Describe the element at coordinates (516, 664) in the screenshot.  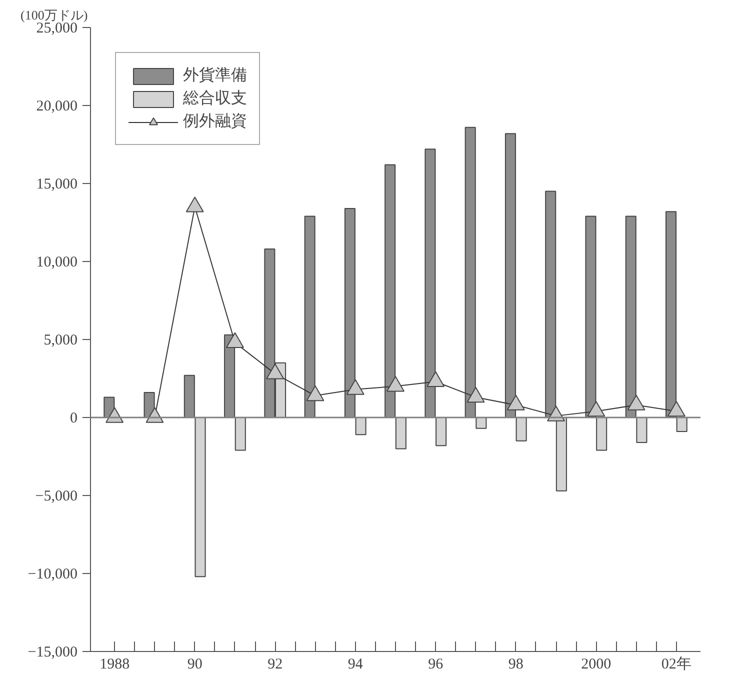
I see `x-tick-label: 98` at that location.